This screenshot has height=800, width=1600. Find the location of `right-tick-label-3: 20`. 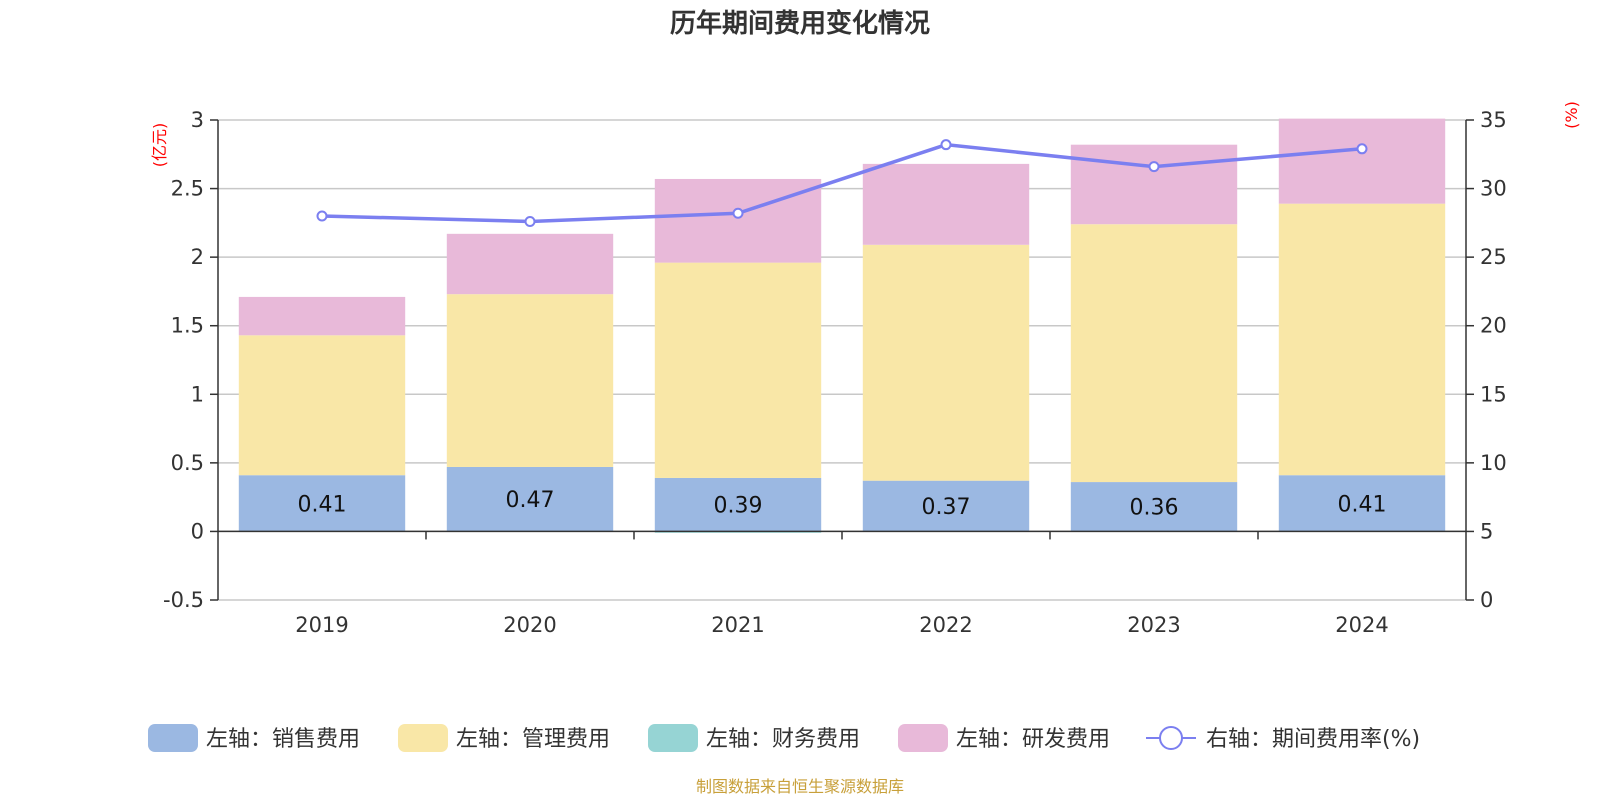

right-tick-label-3: 20 is located at coordinates (1493, 326).